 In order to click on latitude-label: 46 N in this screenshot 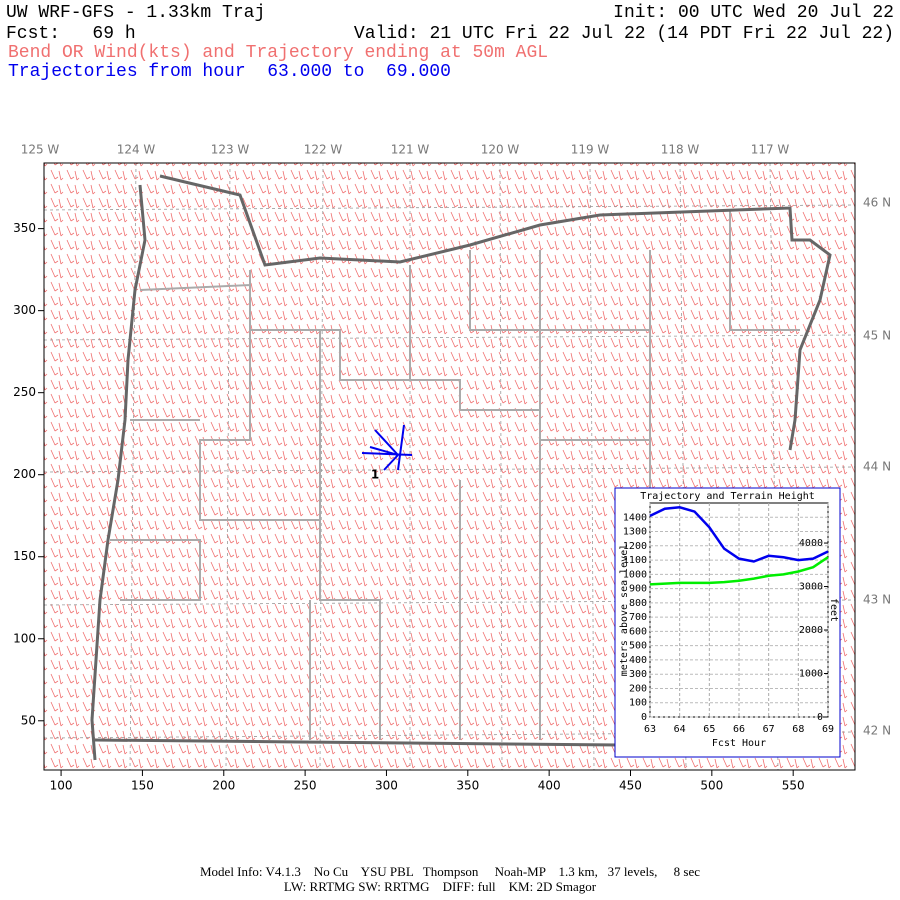, I will do `click(877, 203)`.